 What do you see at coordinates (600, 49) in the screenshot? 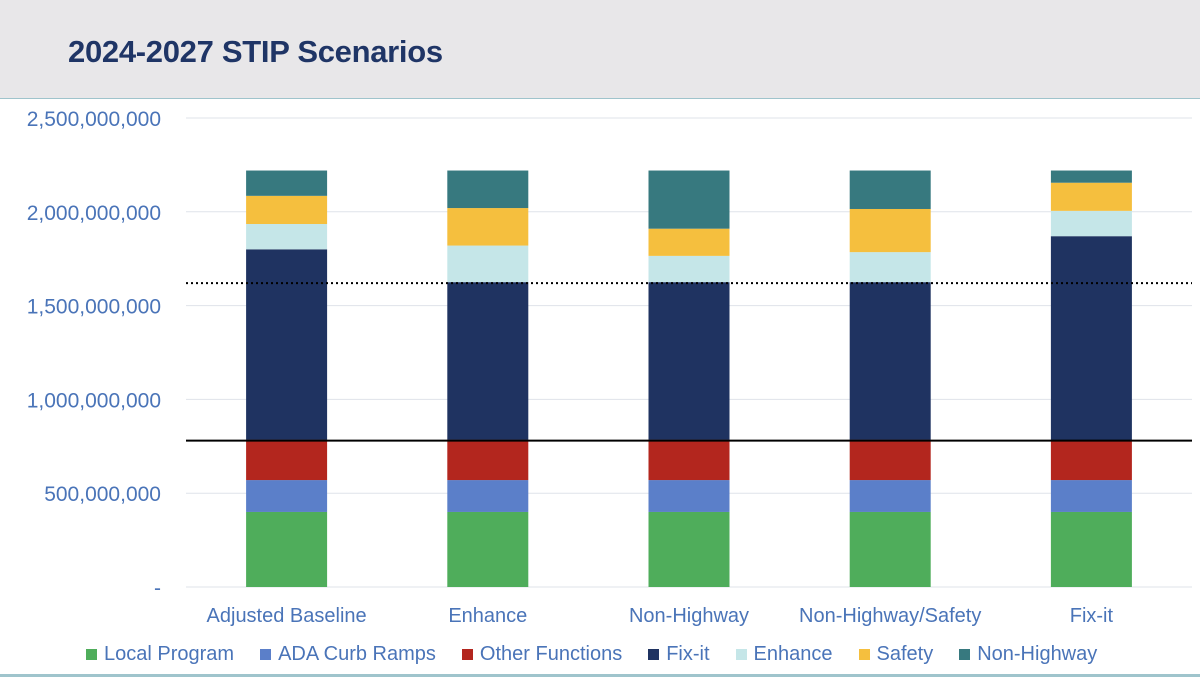
I see `header-bar: 2024-2027 STIP Scenarios` at bounding box center [600, 49].